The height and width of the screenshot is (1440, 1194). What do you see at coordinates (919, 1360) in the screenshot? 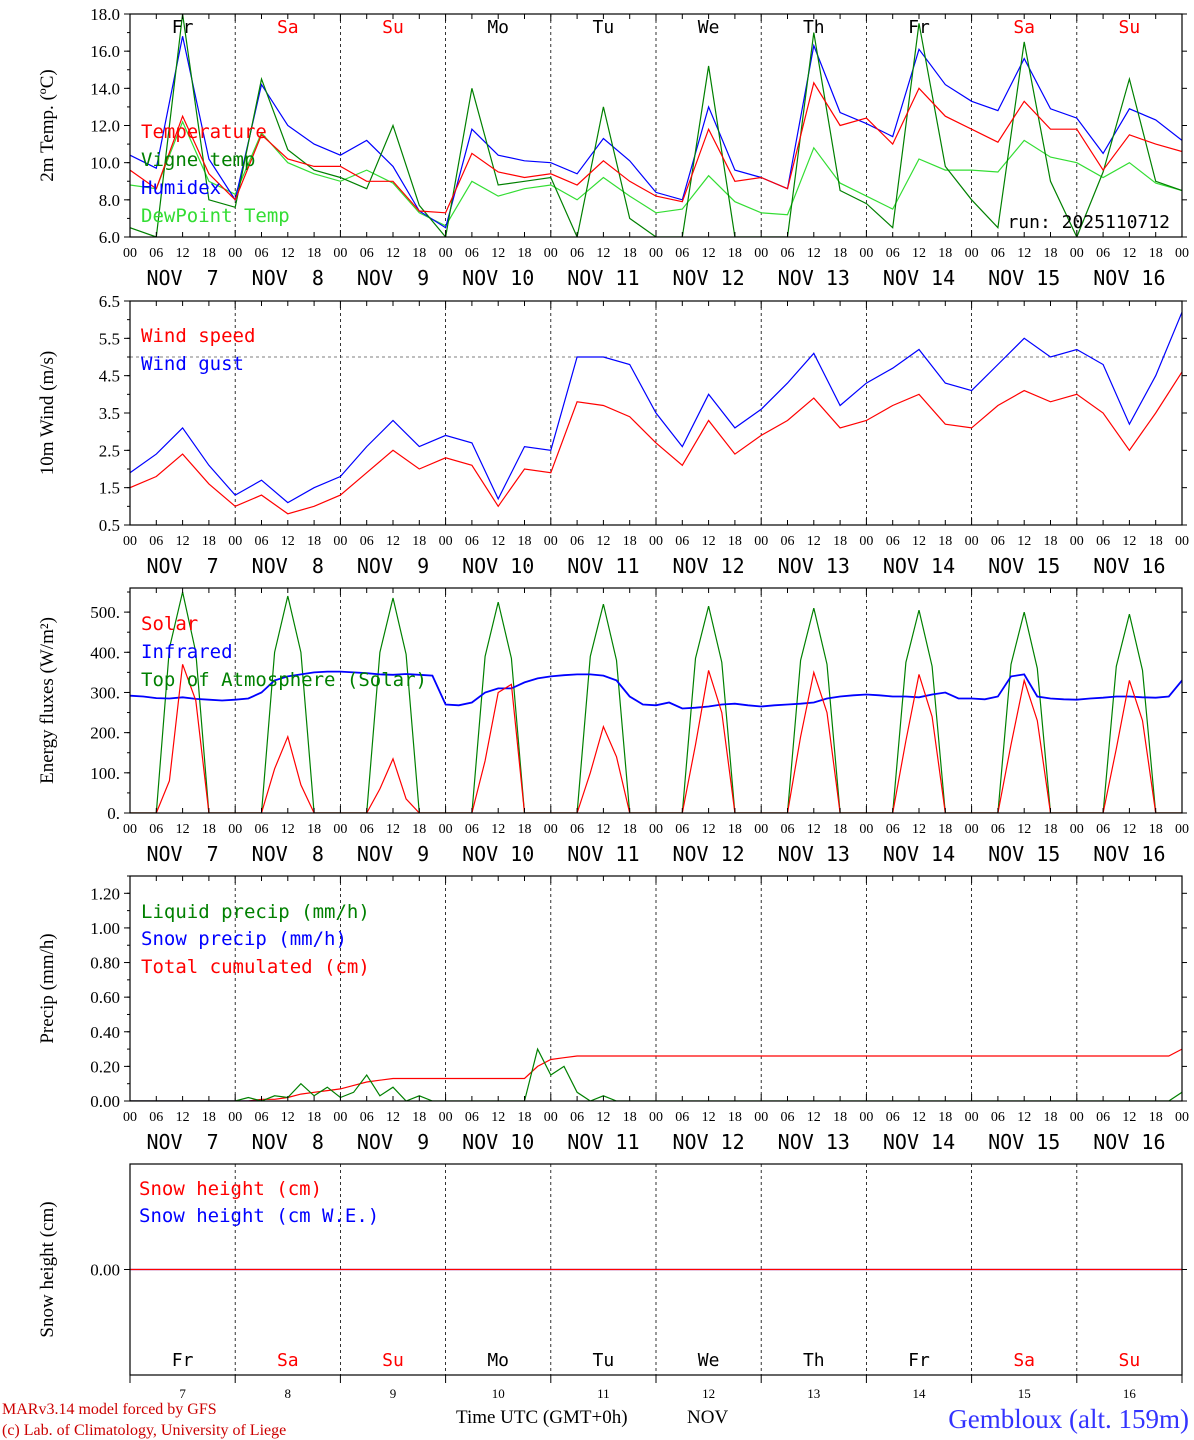
I see `weekday-label: Fr` at bounding box center [919, 1360].